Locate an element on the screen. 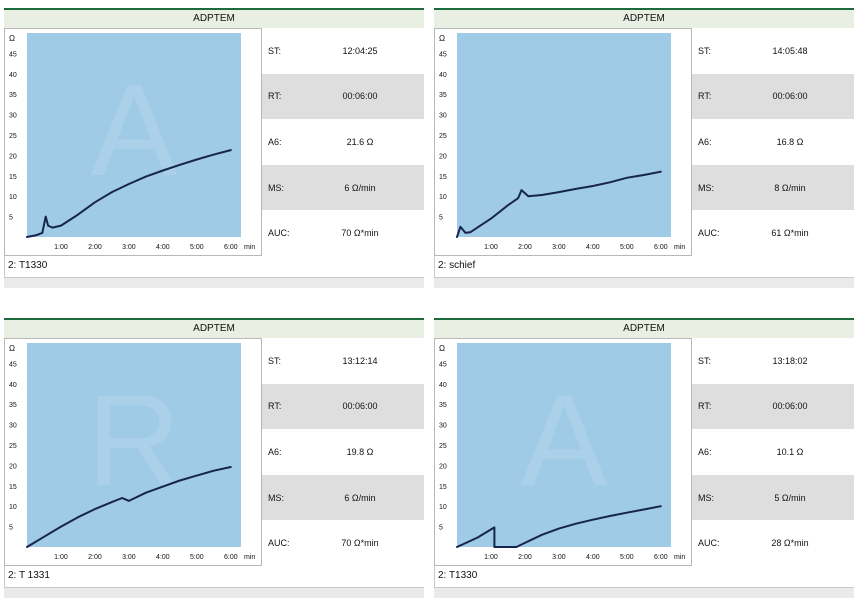  stat-value: 13:12:14 is located at coordinates (360, 360).